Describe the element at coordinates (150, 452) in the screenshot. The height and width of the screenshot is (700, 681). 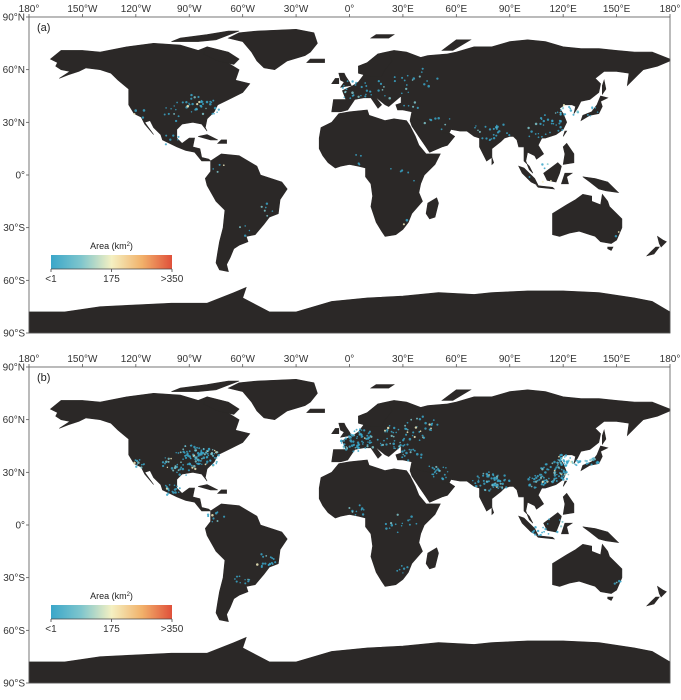
I see `land-north-america` at that location.